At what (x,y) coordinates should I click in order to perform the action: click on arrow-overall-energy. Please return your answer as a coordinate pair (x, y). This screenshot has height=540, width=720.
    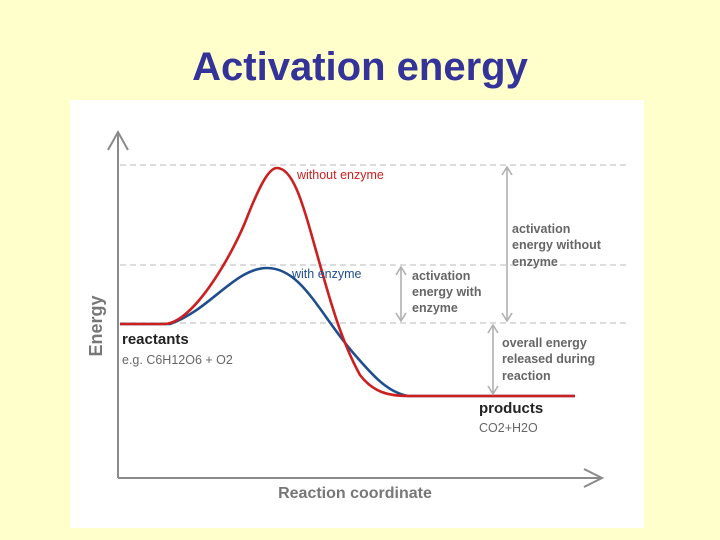
    Looking at the image, I should click on (493, 359).